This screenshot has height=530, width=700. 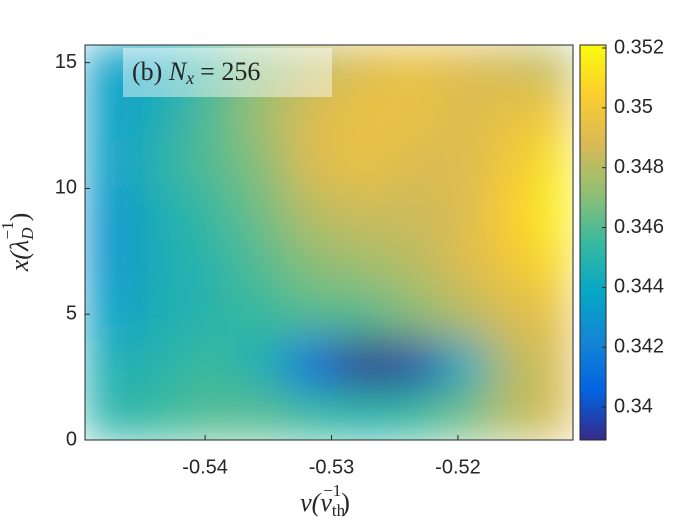 I want to click on x-tick-label: -0.53, so click(x=332, y=467).